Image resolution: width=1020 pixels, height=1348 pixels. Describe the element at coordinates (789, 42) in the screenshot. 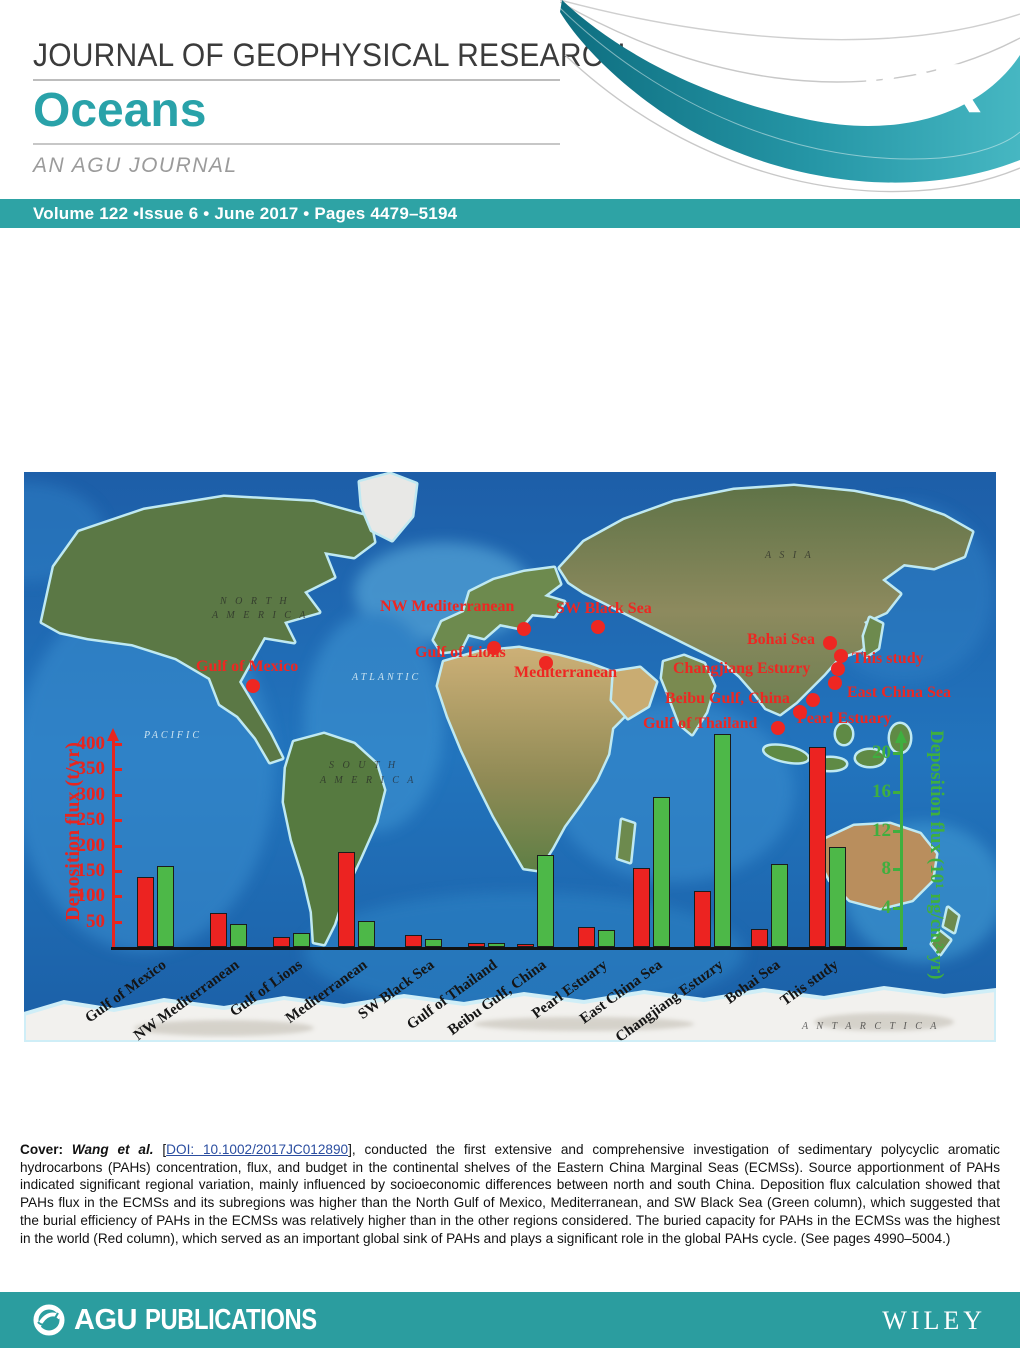

I see `swoosh-hairline-upper` at that location.